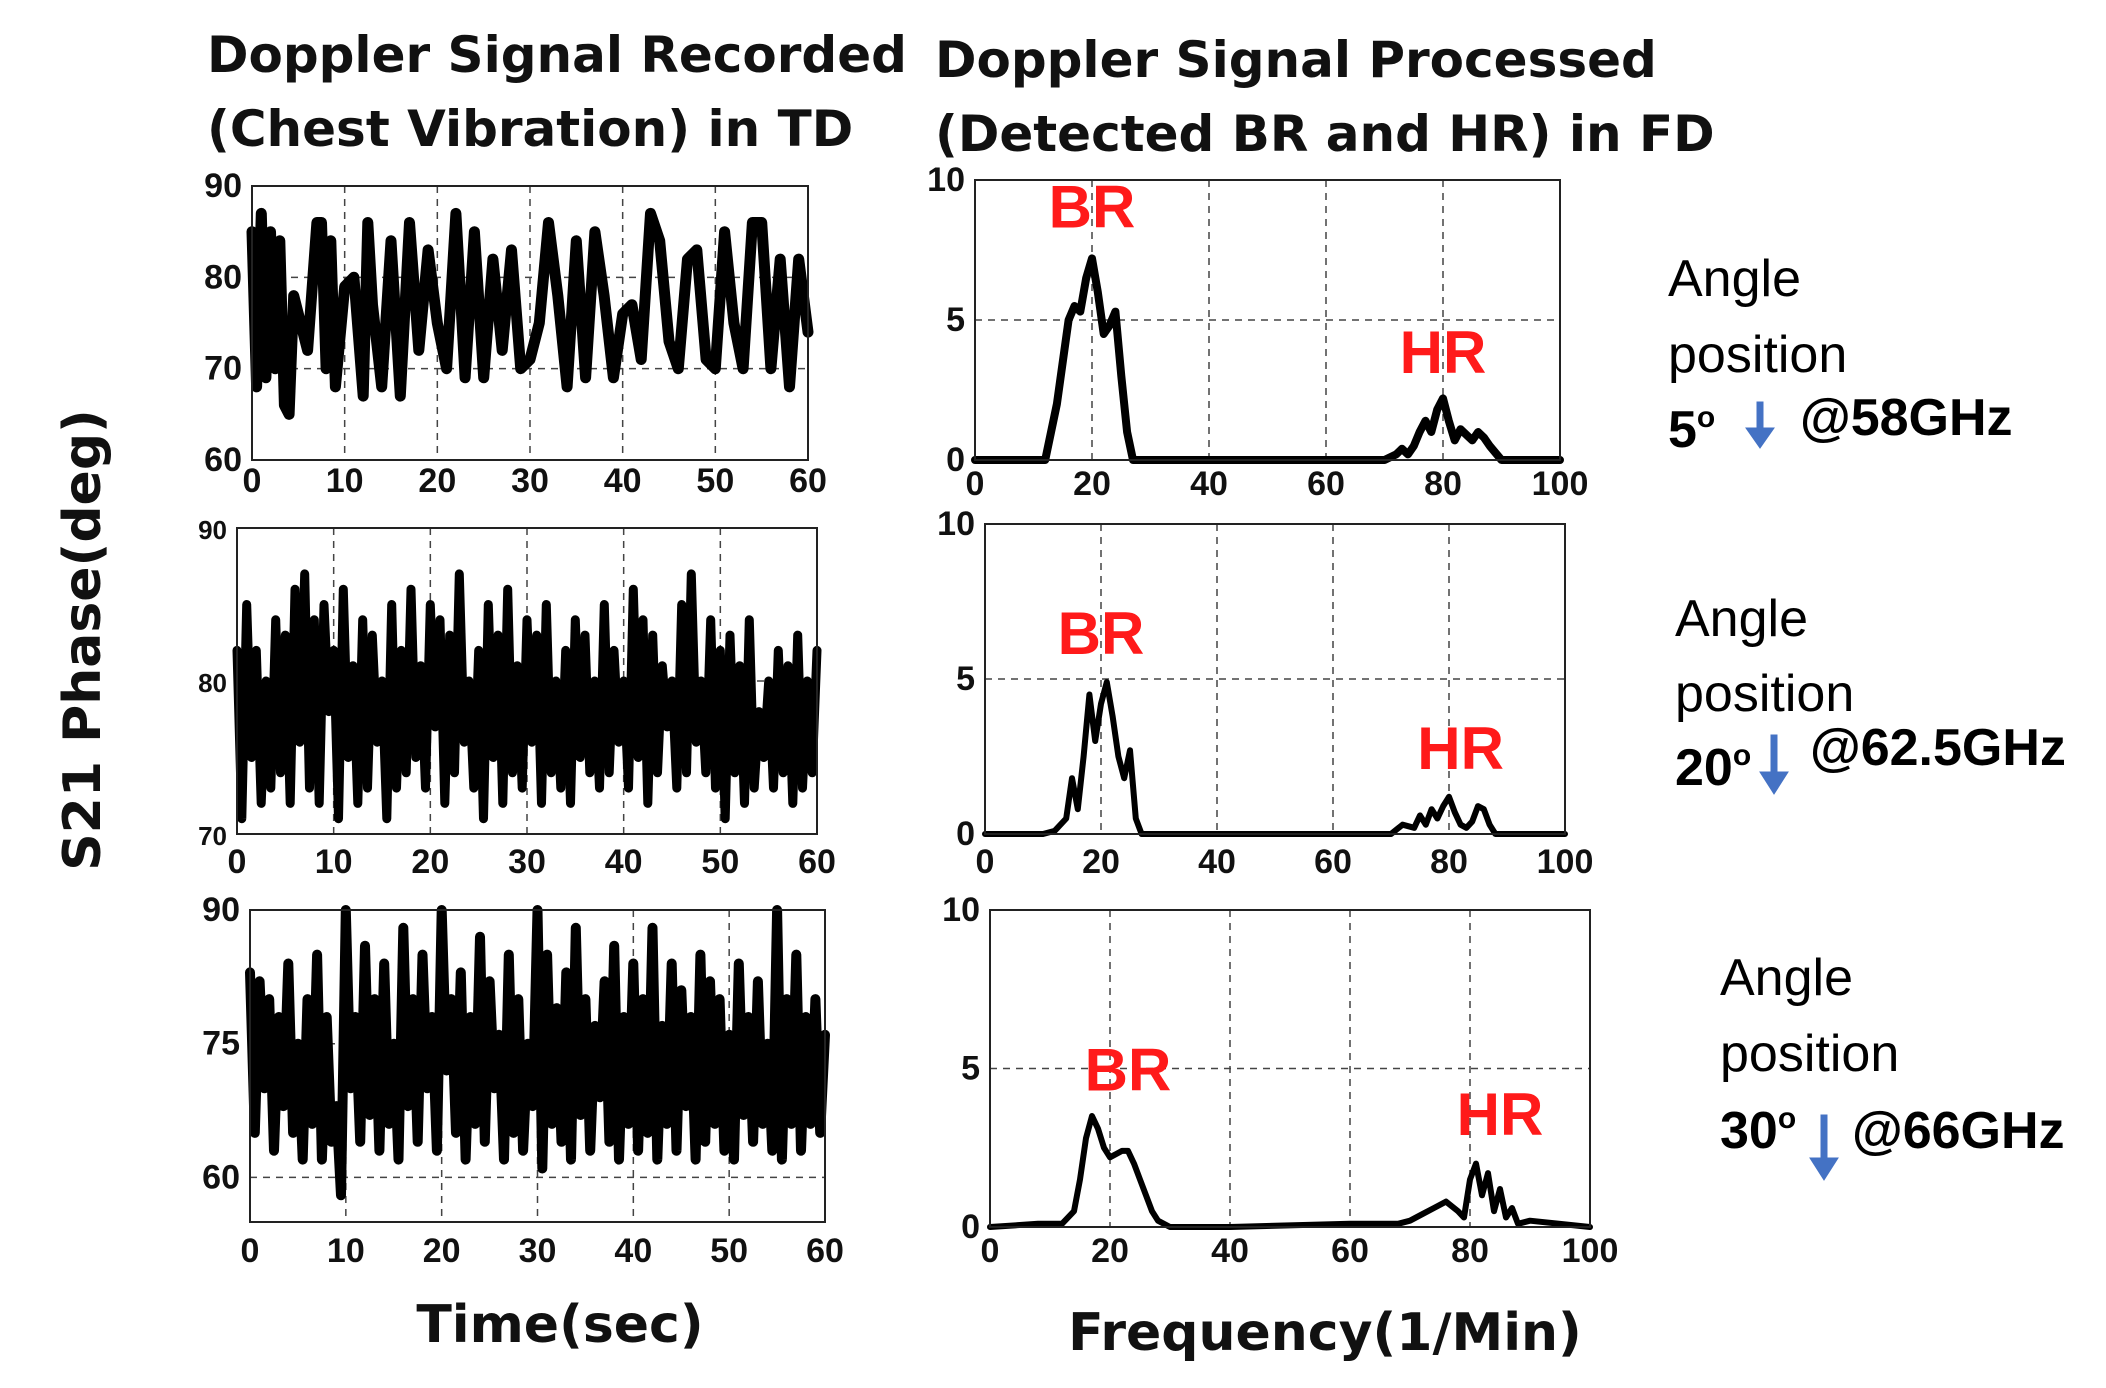 The image size is (2106, 1388). What do you see at coordinates (221, 1044) in the screenshot?
I see `y-tick-label: 75` at bounding box center [221, 1044].